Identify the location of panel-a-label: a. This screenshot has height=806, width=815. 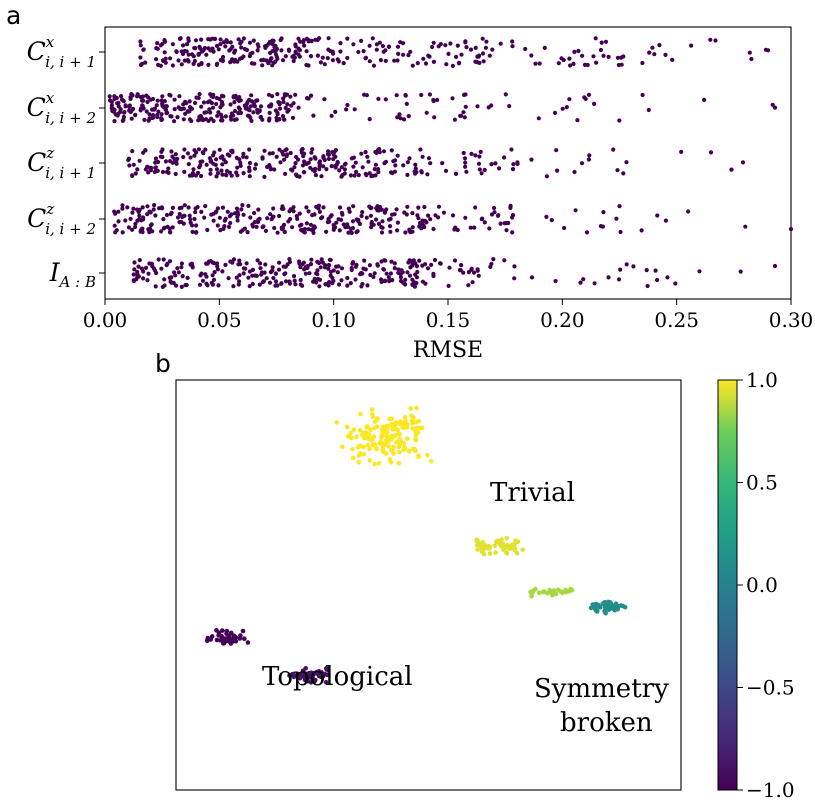
(13, 15).